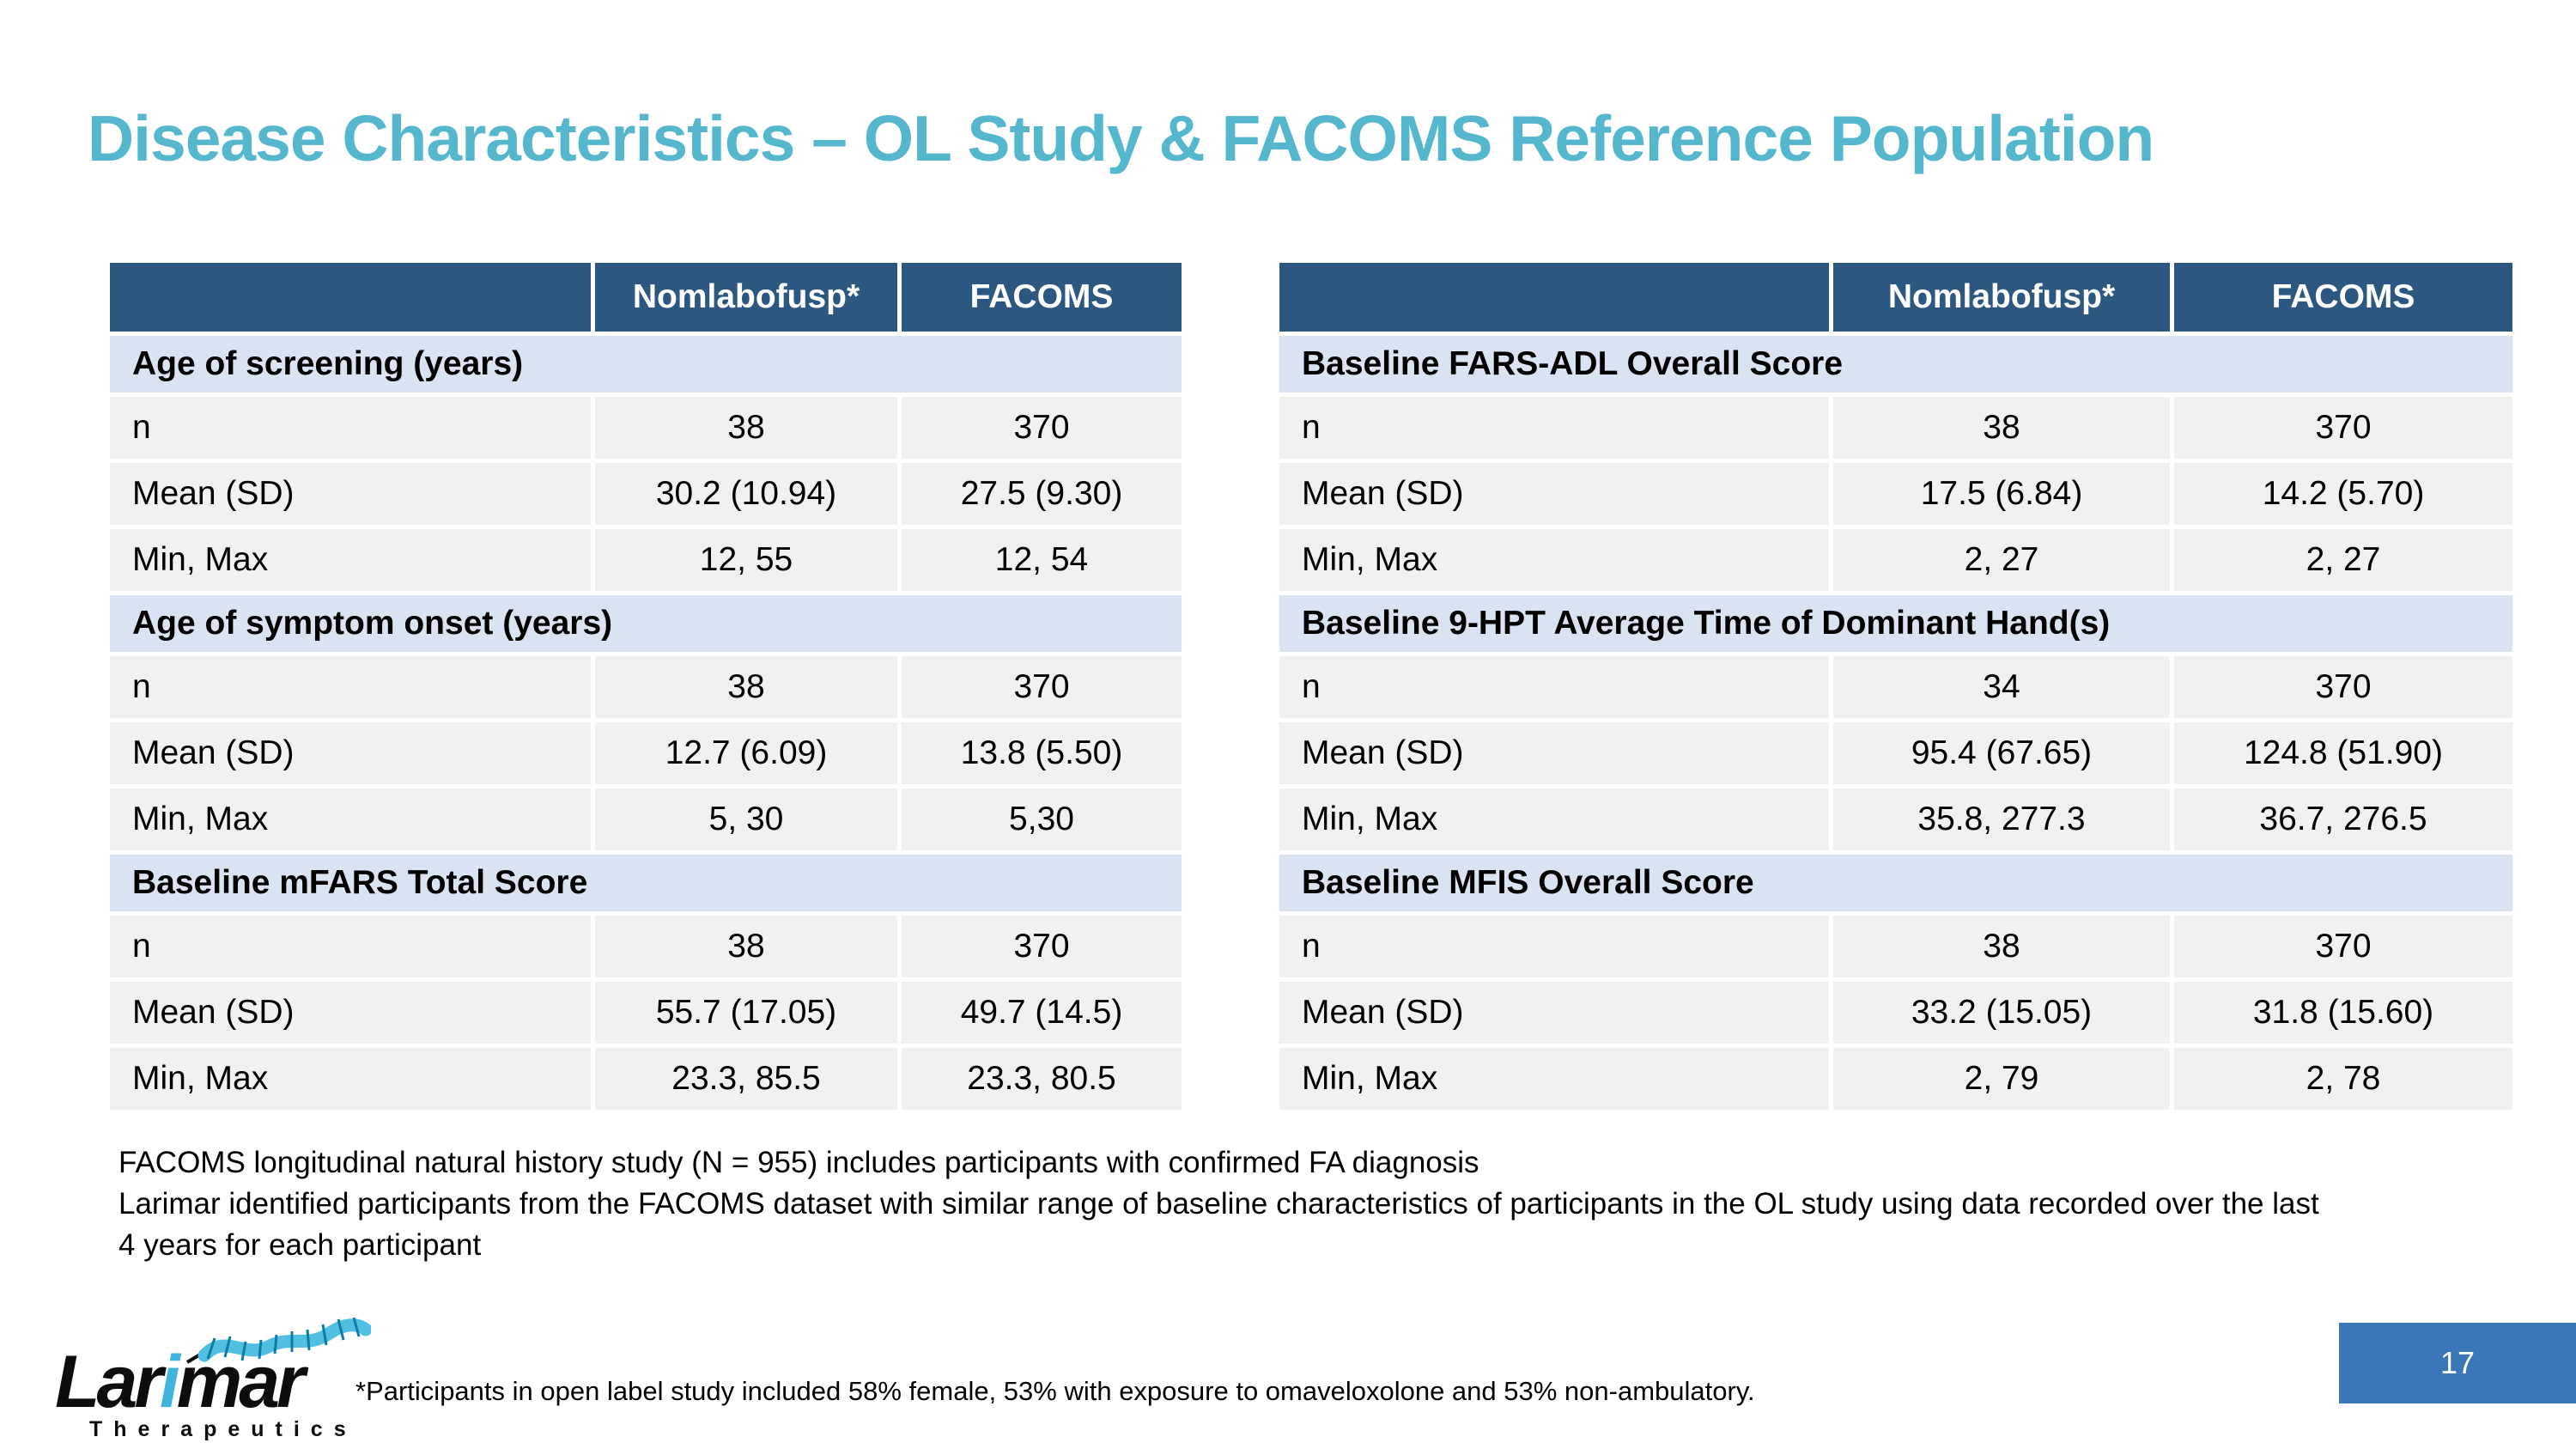  I want to click on table-row: Mean (SD) 17.5 (6.84) 14.2 (5.70), so click(1895, 494).